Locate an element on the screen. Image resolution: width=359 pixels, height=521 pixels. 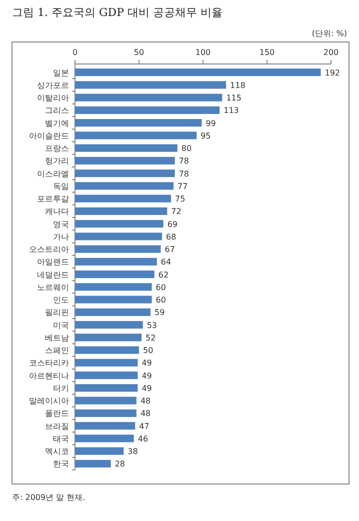
y-tick-label: 인도 is located at coordinates (61, 300).